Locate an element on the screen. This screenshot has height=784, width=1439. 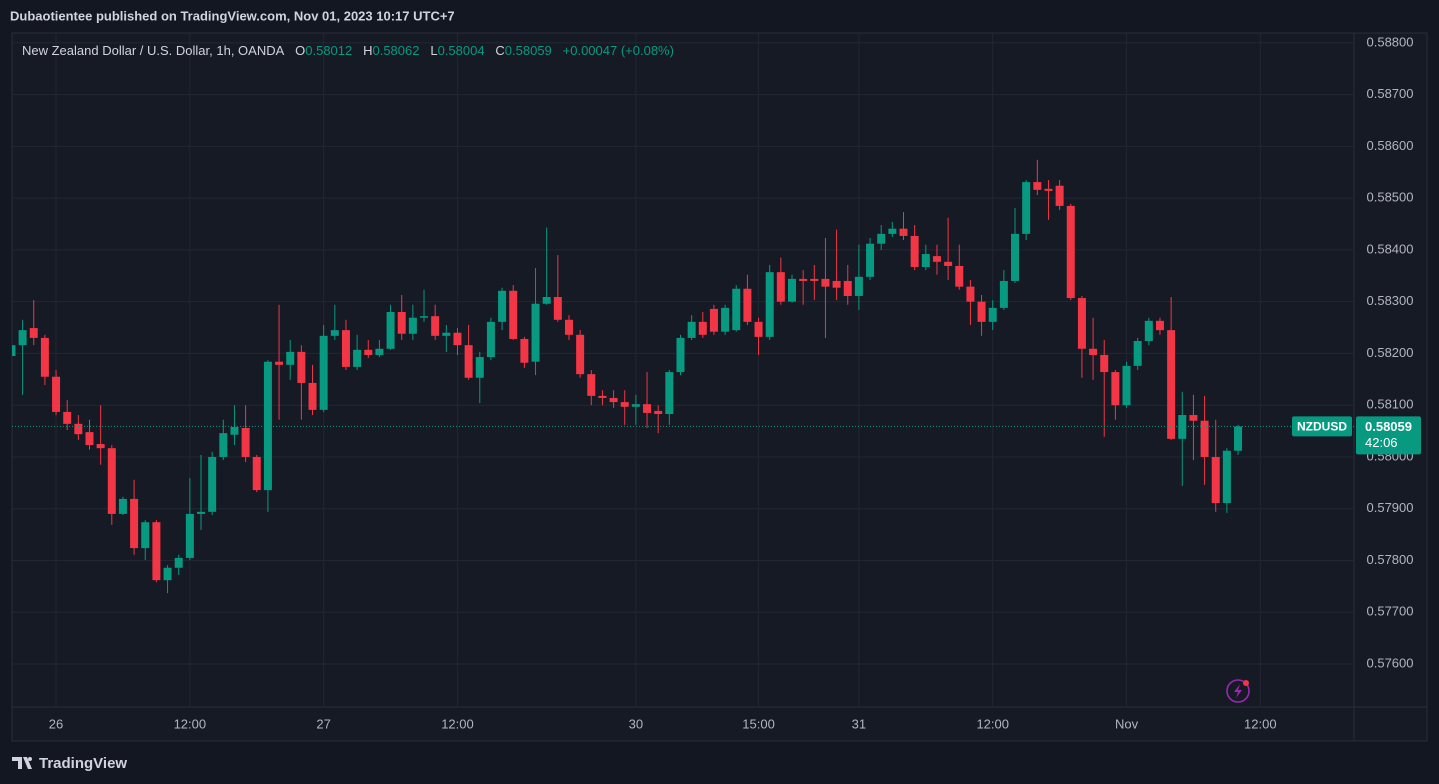
countdown: 42:06 is located at coordinates (1381, 442).